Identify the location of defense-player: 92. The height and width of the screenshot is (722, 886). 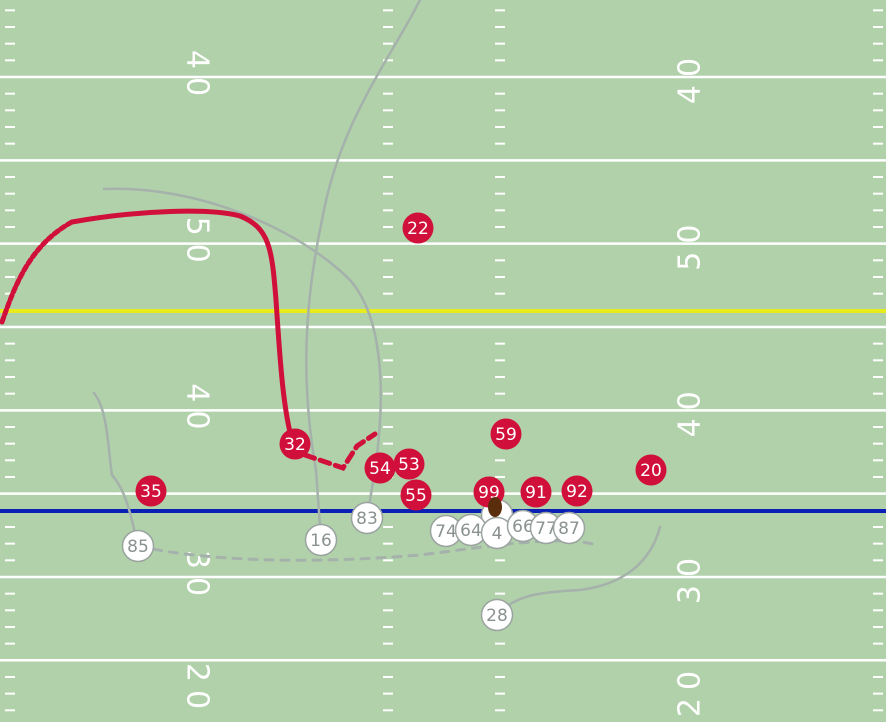
(577, 491).